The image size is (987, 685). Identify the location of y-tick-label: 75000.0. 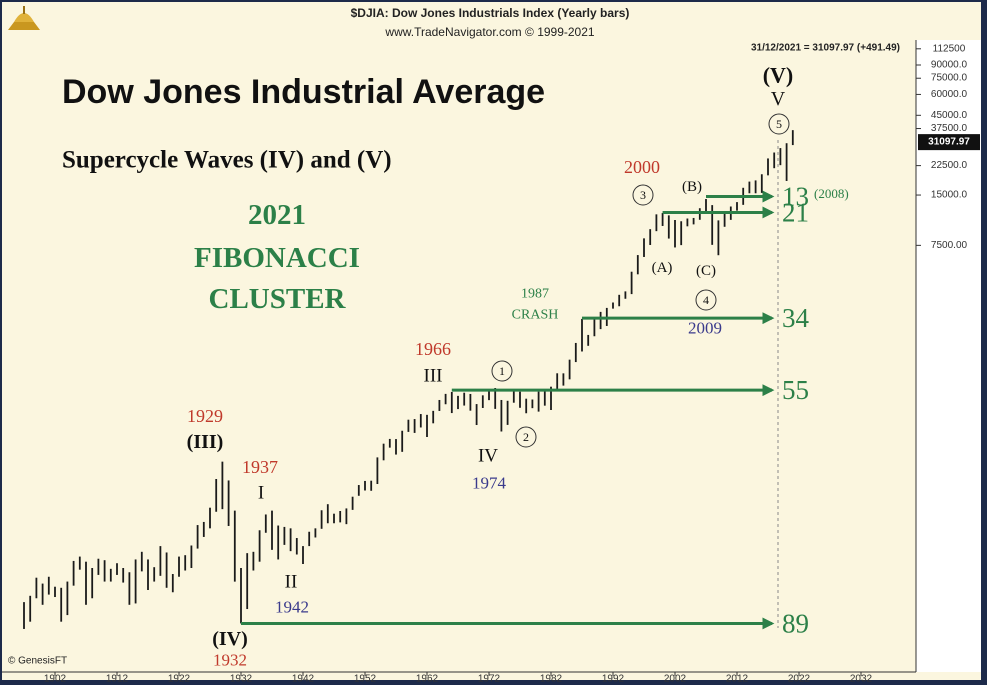
(949, 78).